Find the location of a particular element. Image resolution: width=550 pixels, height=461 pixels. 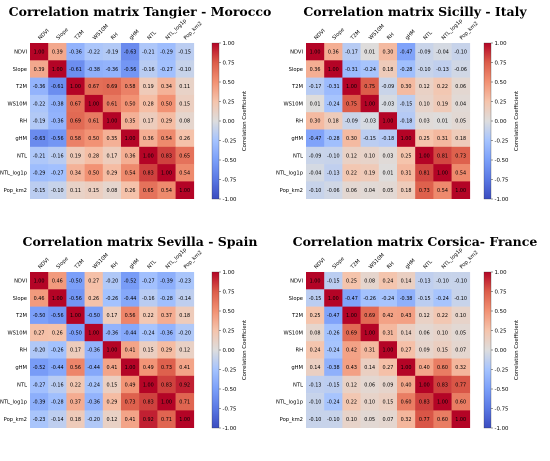

cell-value-label: 0.24 is located at coordinates (387, 281).